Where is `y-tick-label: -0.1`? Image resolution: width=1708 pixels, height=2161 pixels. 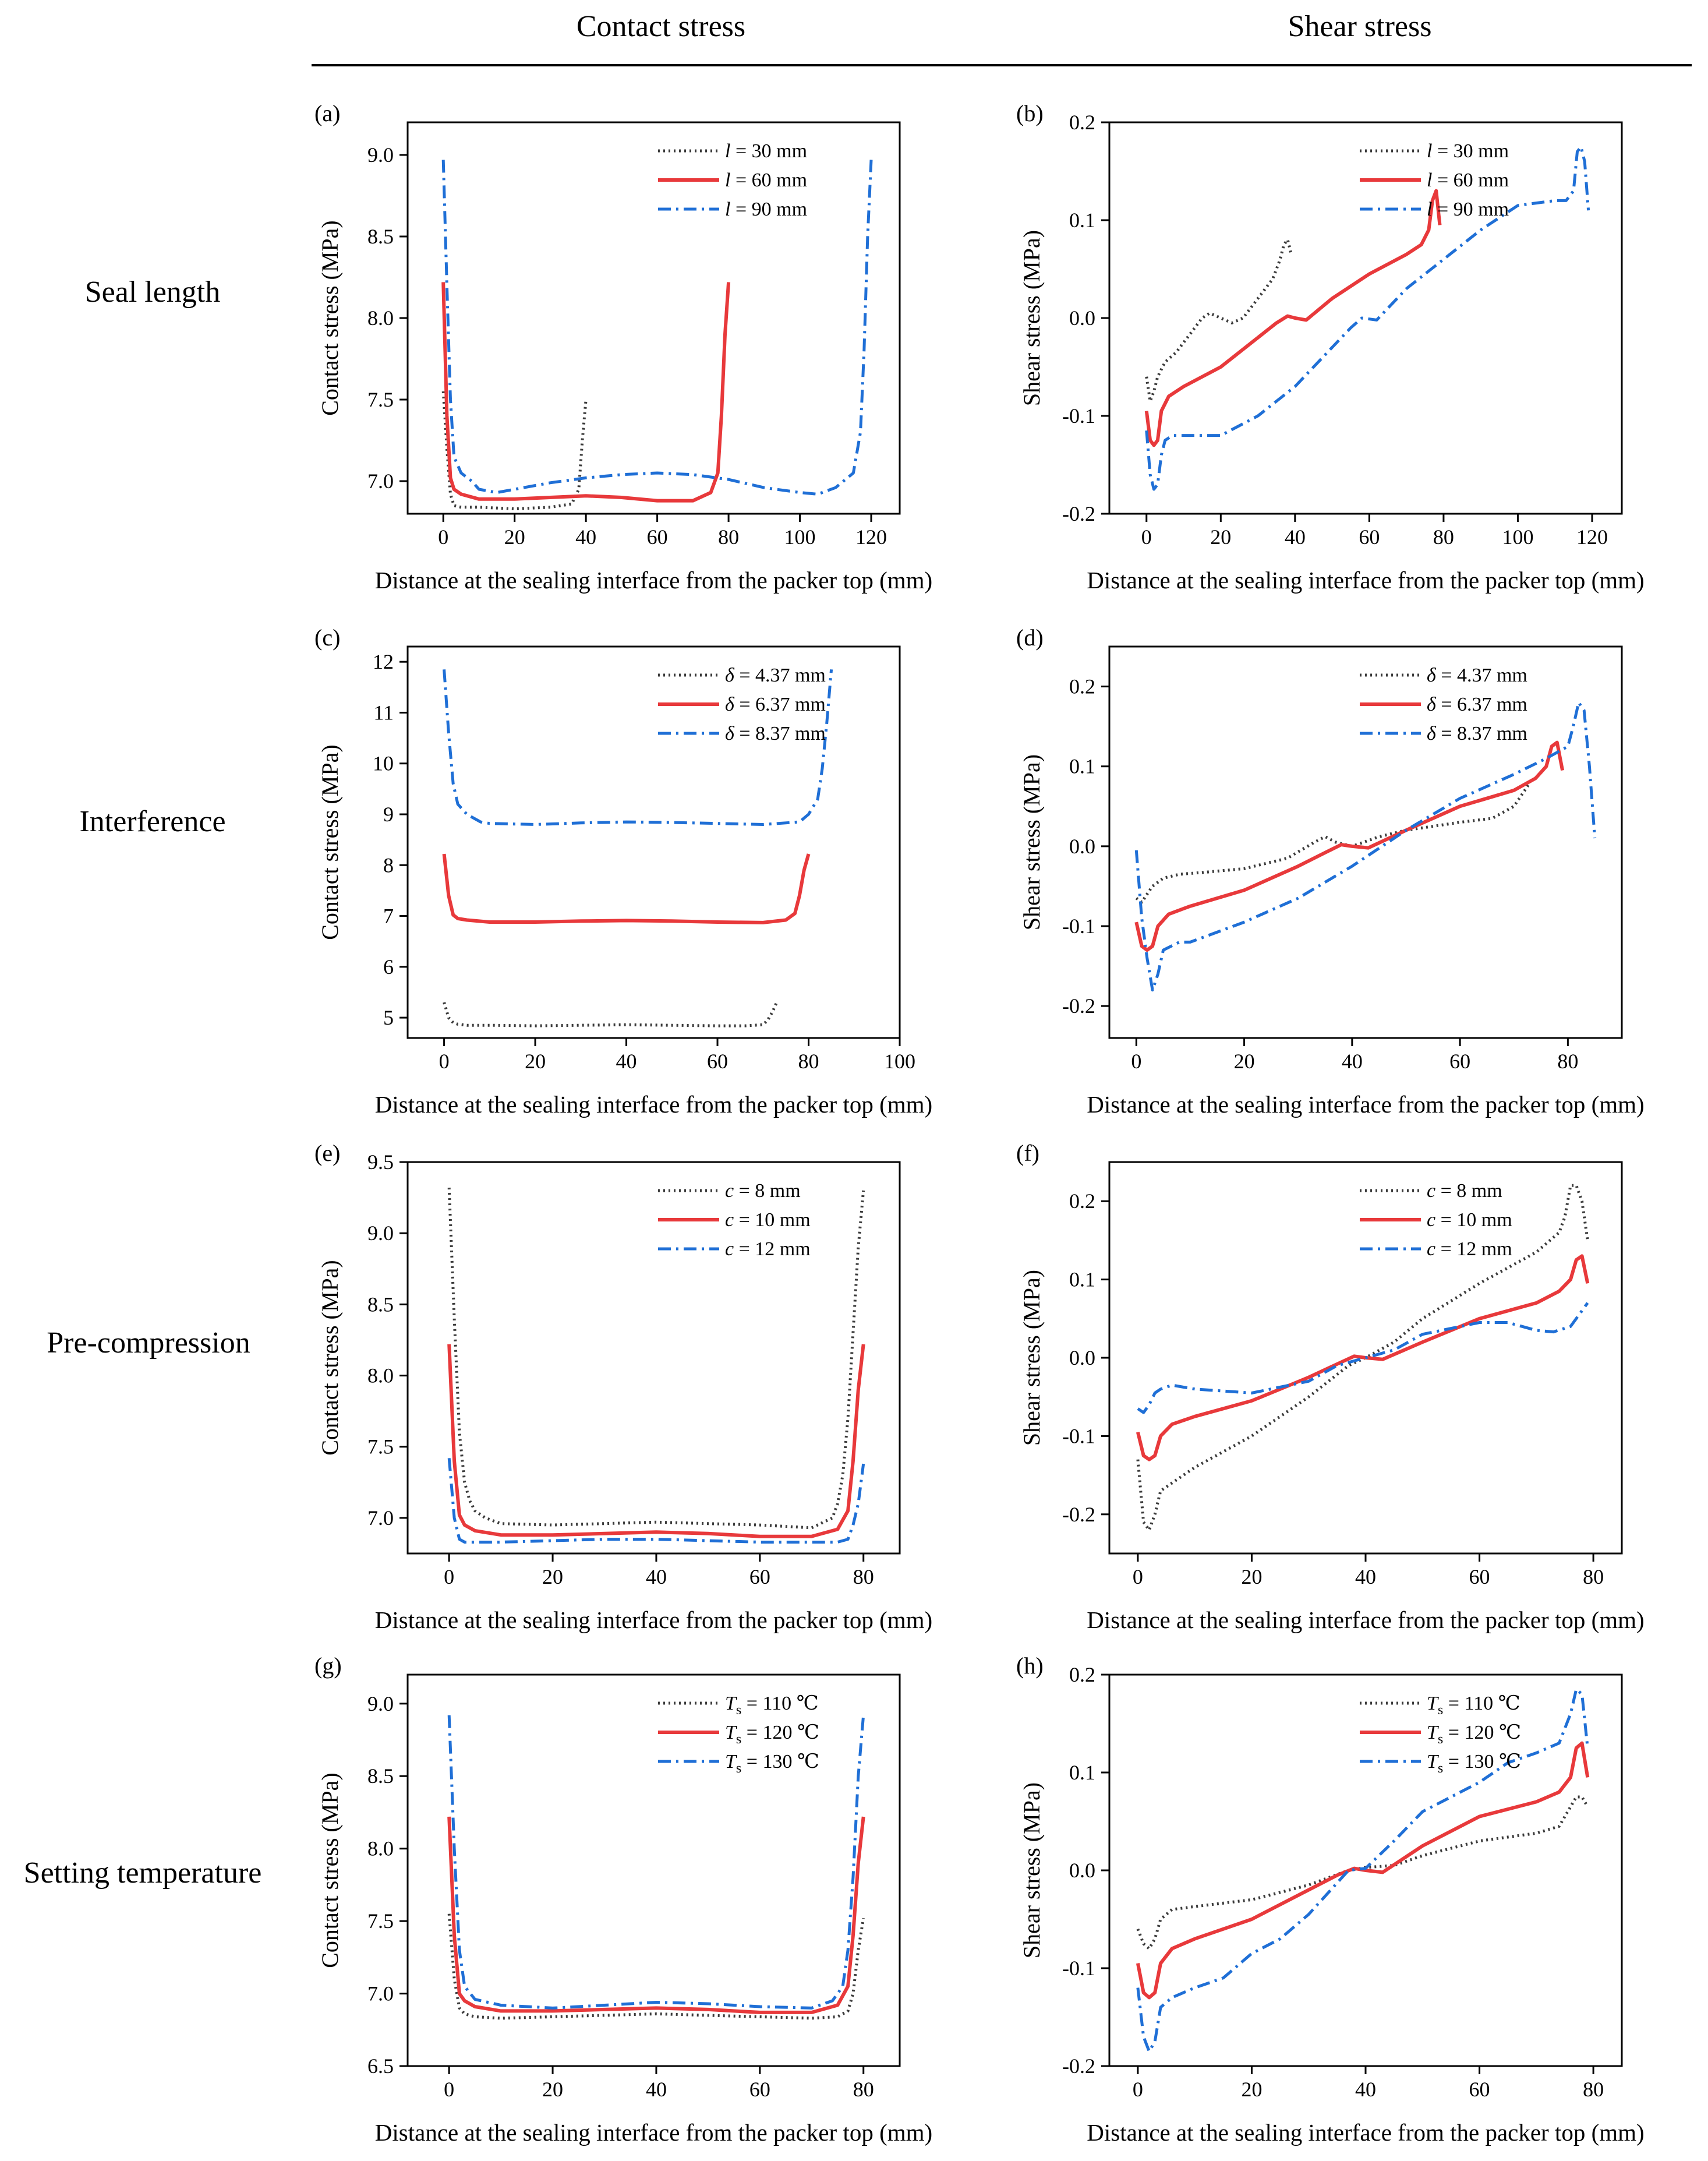
y-tick-label: -0.1 is located at coordinates (1078, 416).